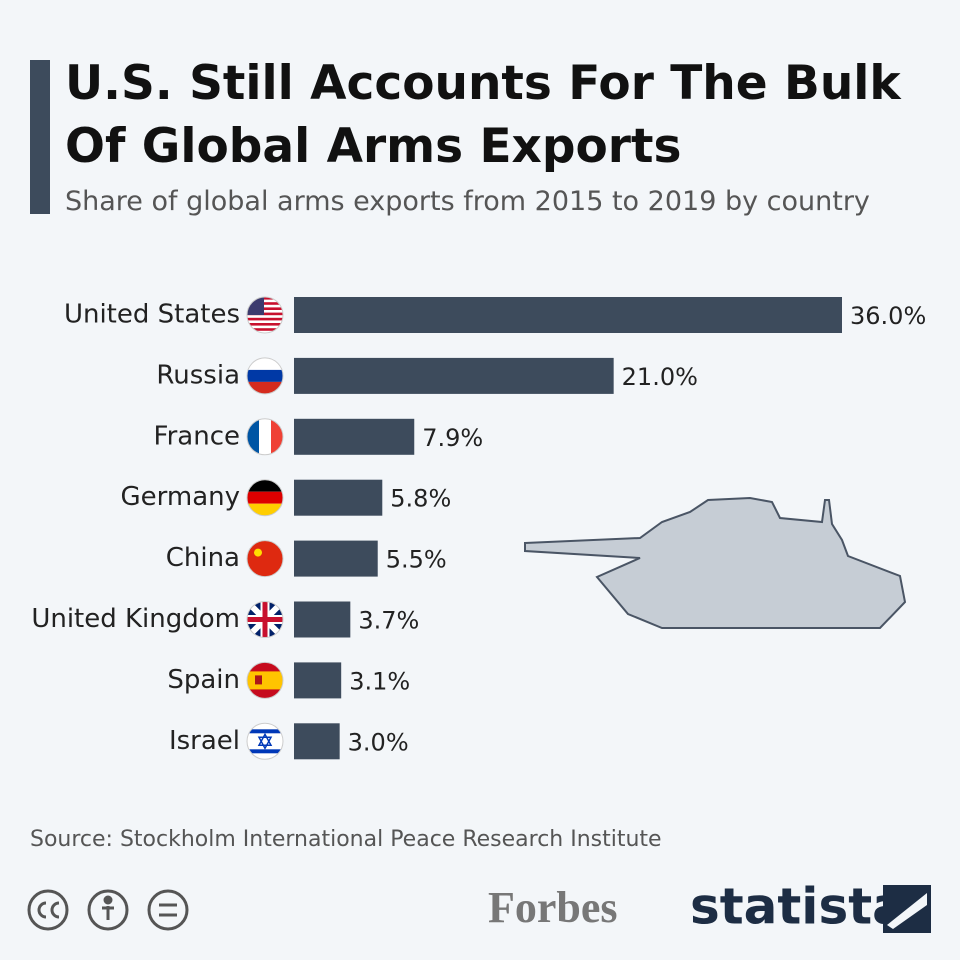  Describe the element at coordinates (203, 558) in the screenshot. I see `category-label: China` at that location.